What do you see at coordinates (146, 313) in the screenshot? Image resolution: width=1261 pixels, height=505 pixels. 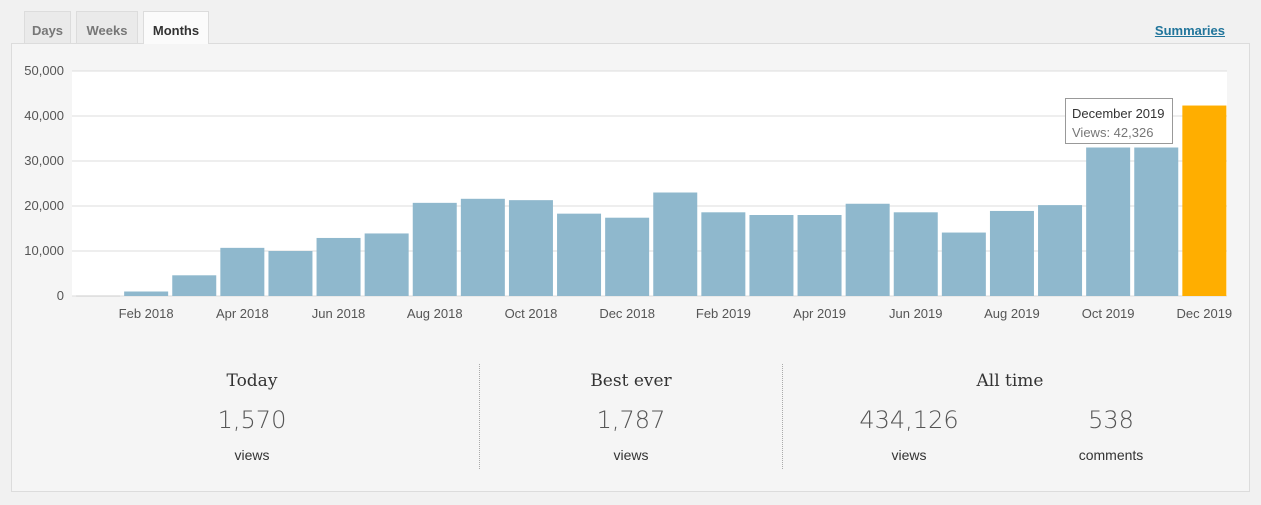 I see `x-tick-label: Feb 2018` at bounding box center [146, 313].